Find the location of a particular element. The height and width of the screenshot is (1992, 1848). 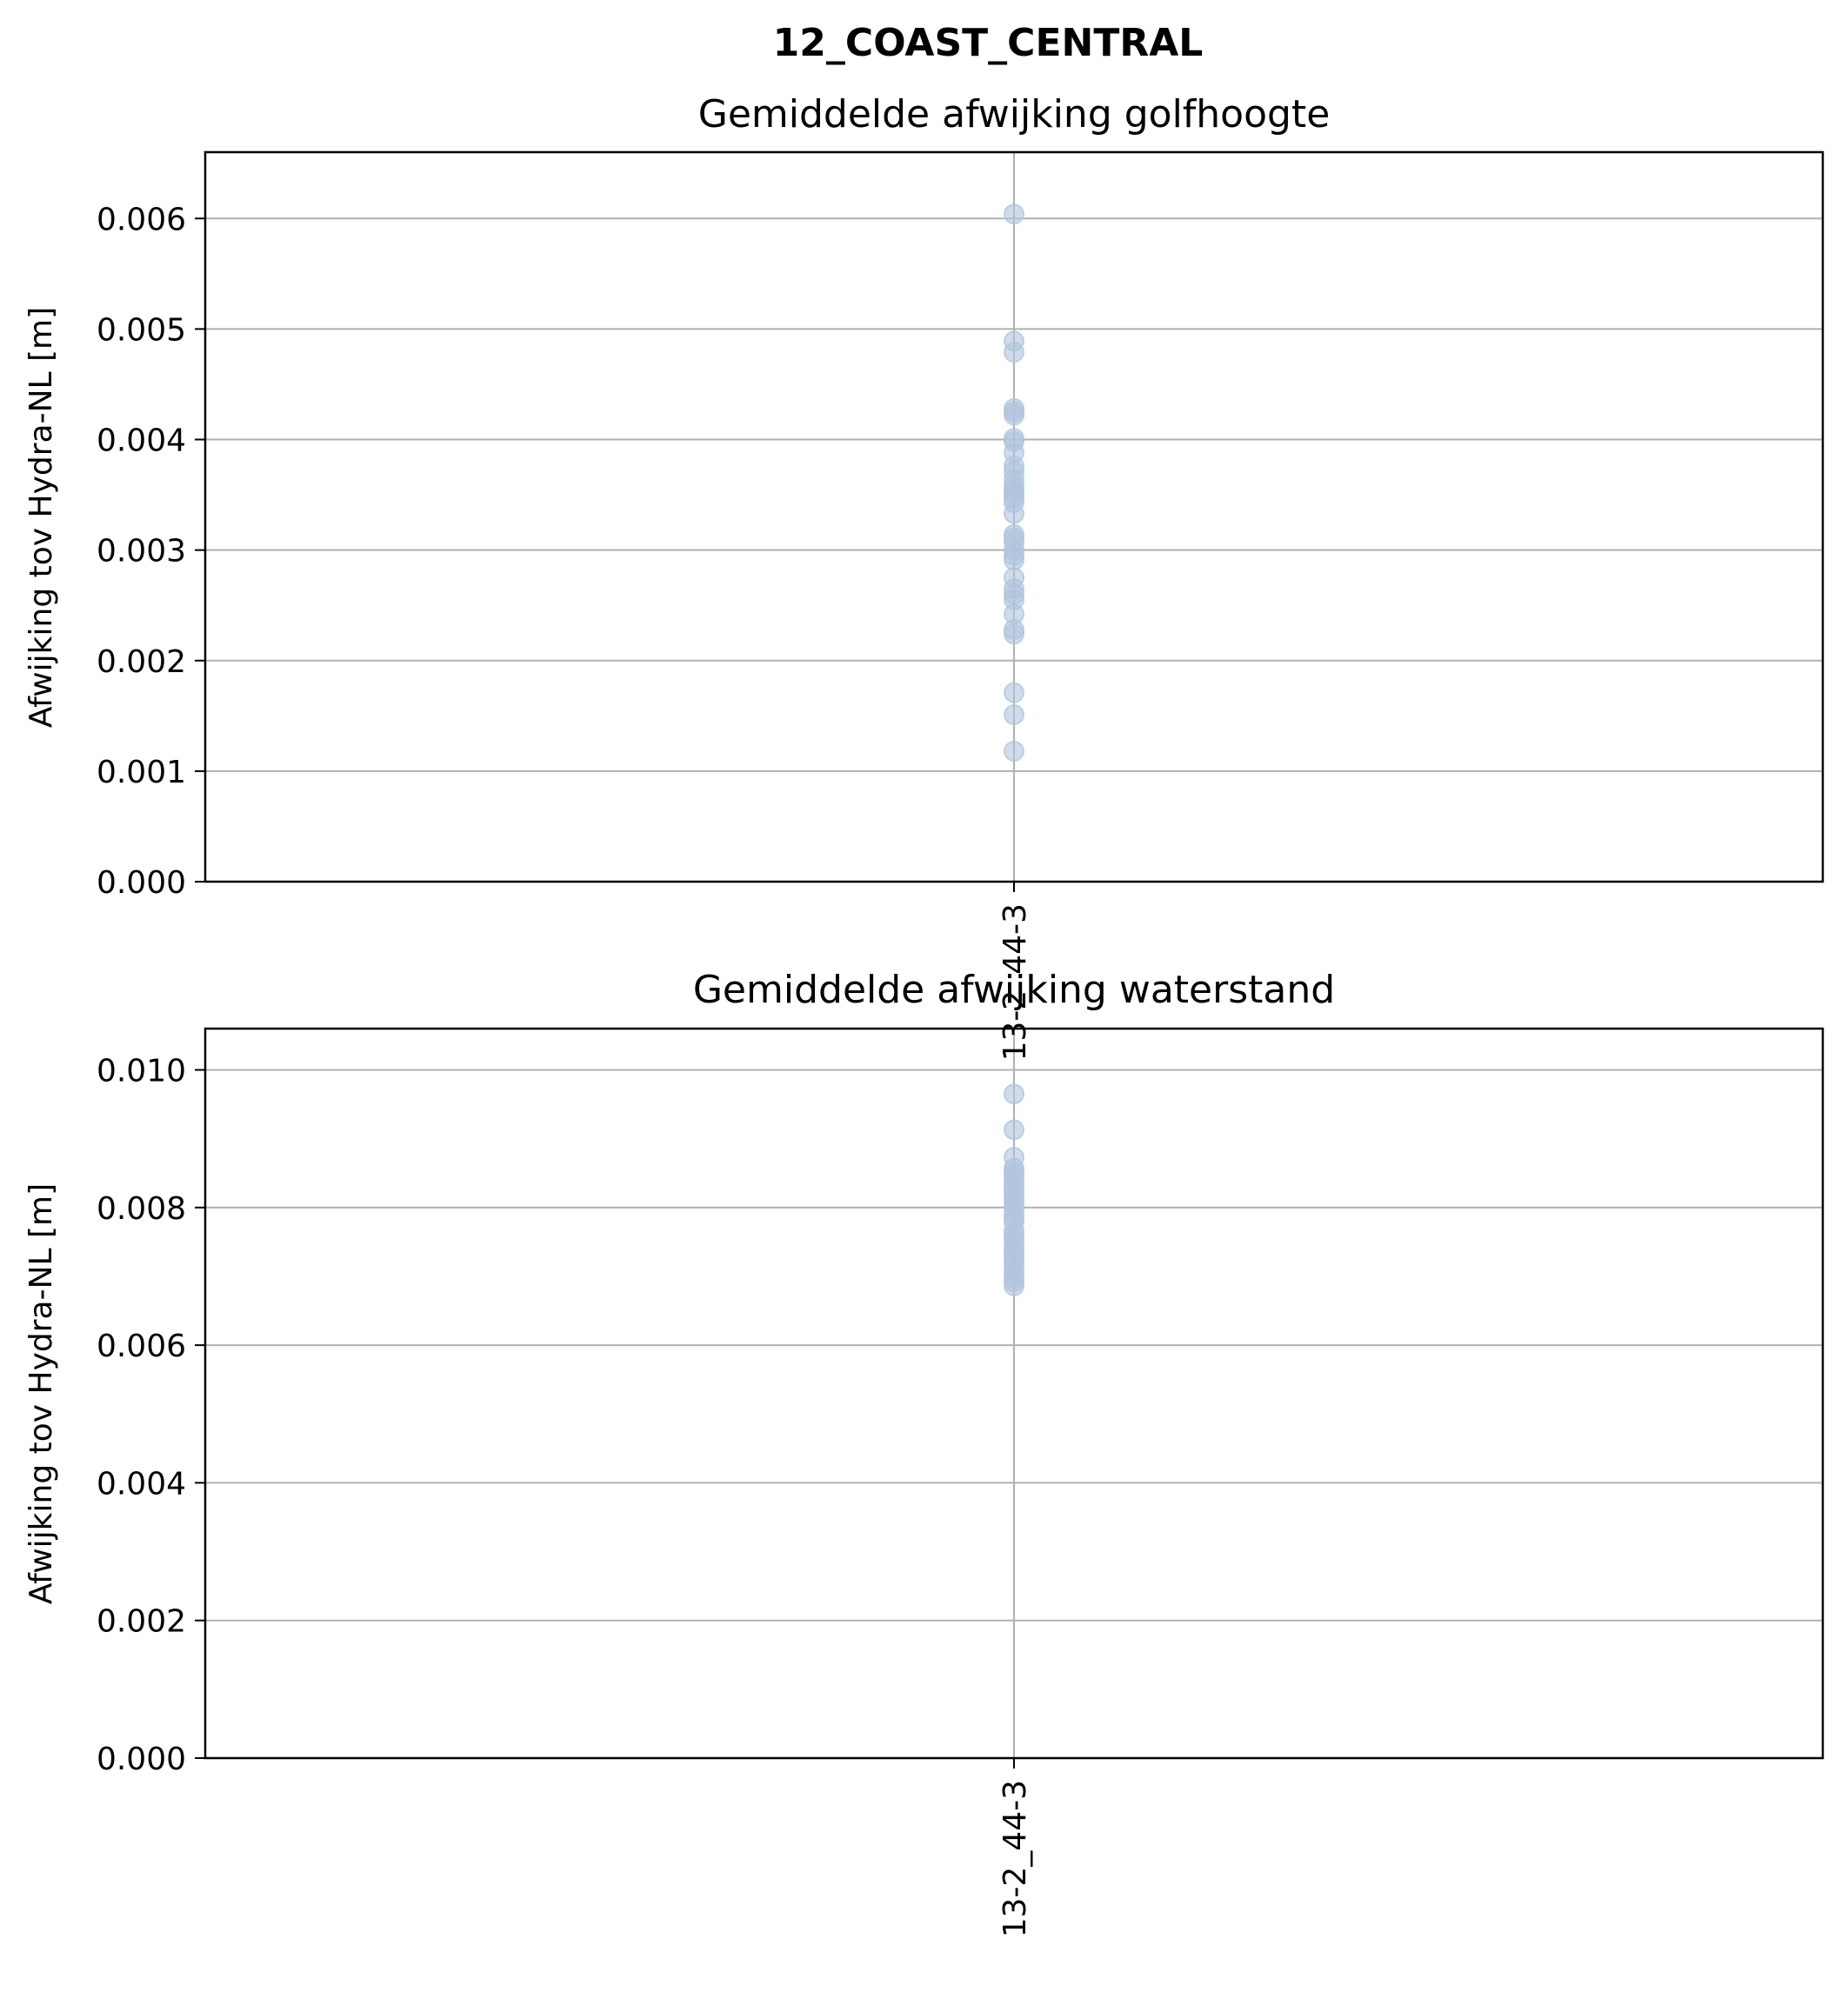

y-tick-label: 0.005 is located at coordinates (141, 330).